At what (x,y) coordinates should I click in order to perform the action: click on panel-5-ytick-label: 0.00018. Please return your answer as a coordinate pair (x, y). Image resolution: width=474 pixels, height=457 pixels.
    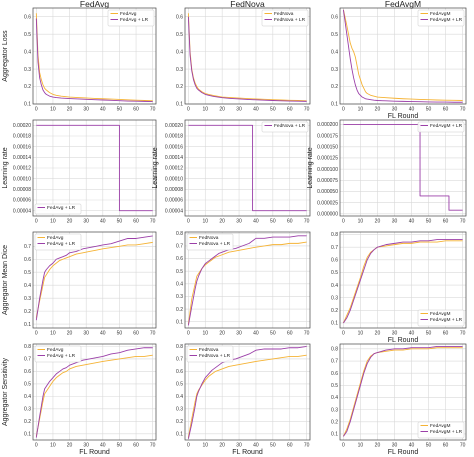
    Looking at the image, I should click on (174, 137).